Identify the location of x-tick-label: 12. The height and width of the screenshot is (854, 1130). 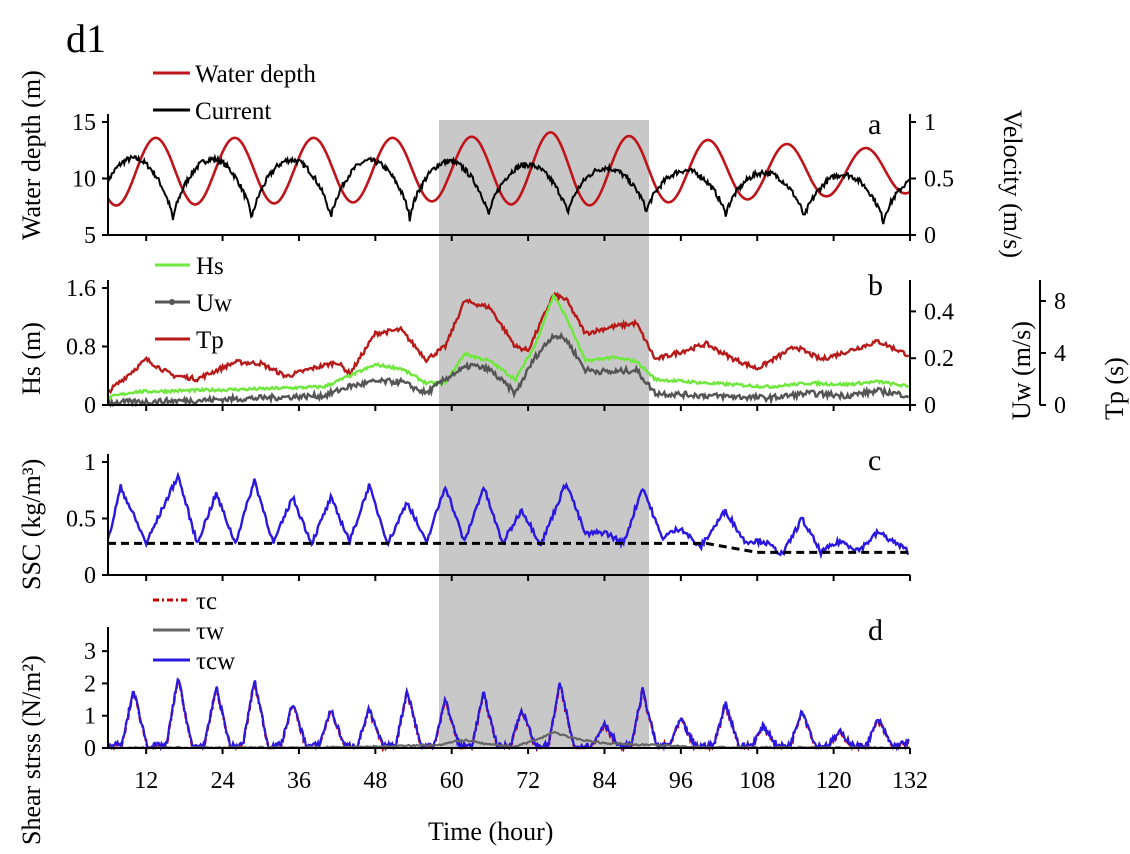
(146, 781).